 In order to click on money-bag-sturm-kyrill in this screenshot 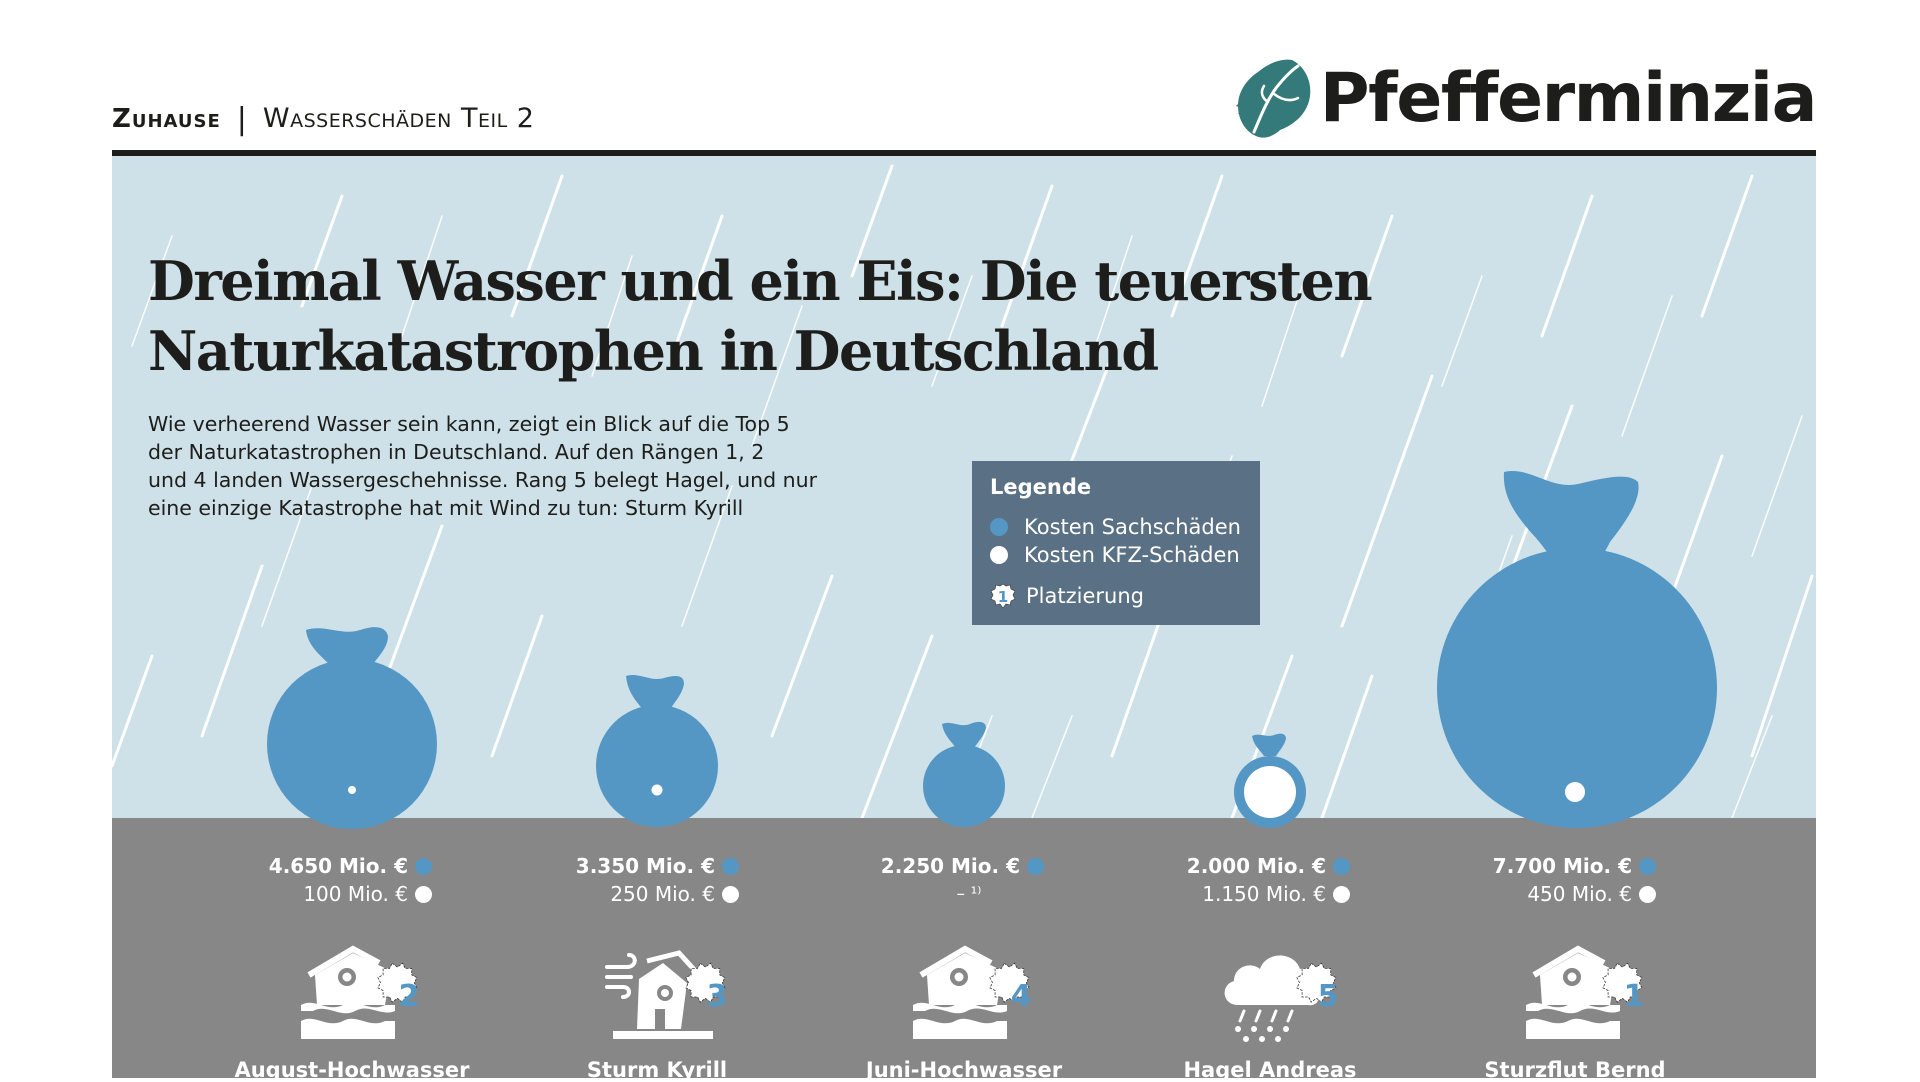, I will do `click(657, 751)`.